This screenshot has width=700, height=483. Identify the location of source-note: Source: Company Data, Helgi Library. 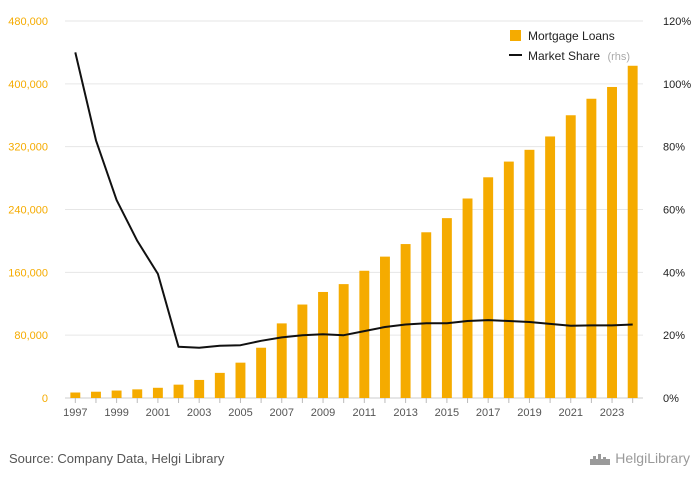
(117, 458).